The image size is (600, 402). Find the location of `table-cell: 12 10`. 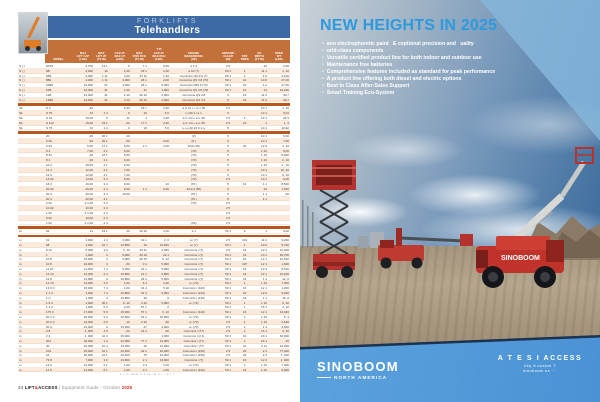

table-cell: 12 10 is located at coordinates (50, 273).